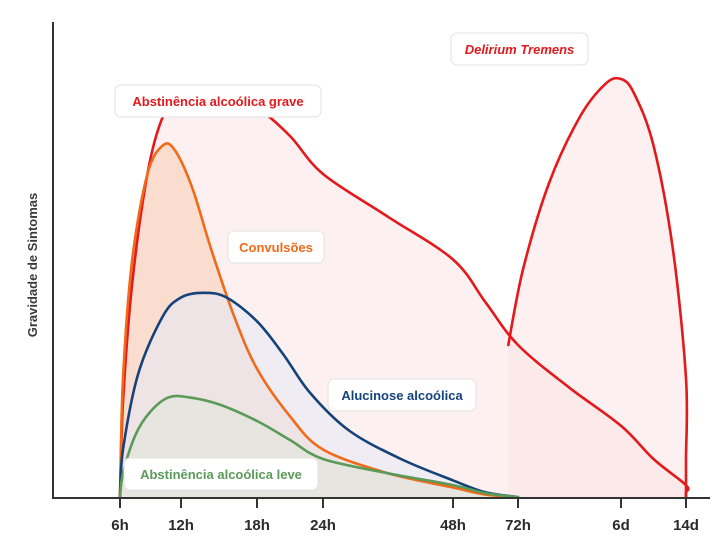 The width and height of the screenshot is (722, 552). I want to click on series-label-text: Abstinência alcoólica grave, so click(217, 101).